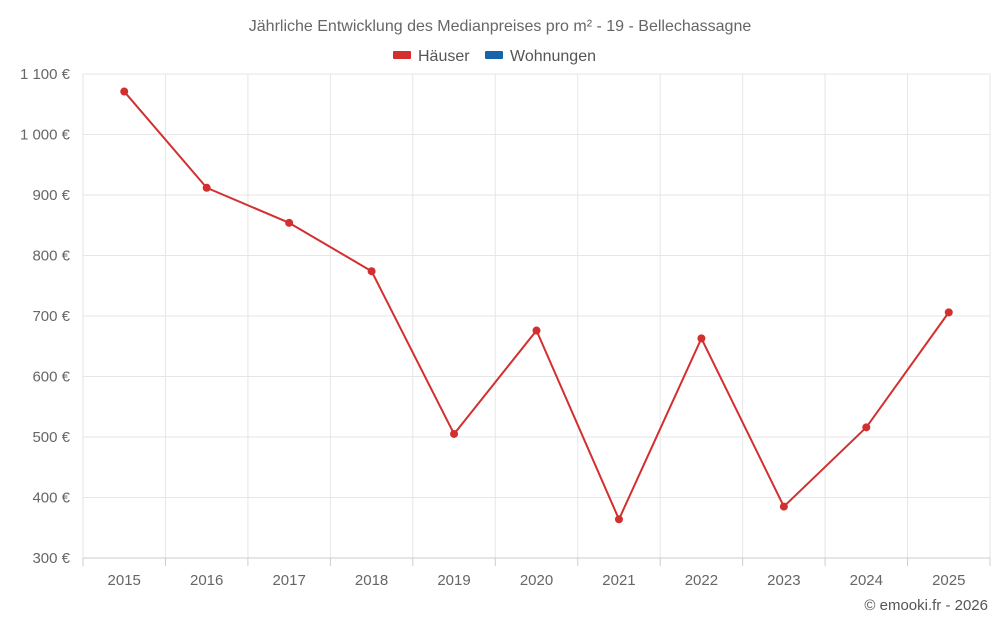  What do you see at coordinates (783, 506) in the screenshot?
I see `data-point-2023` at bounding box center [783, 506].